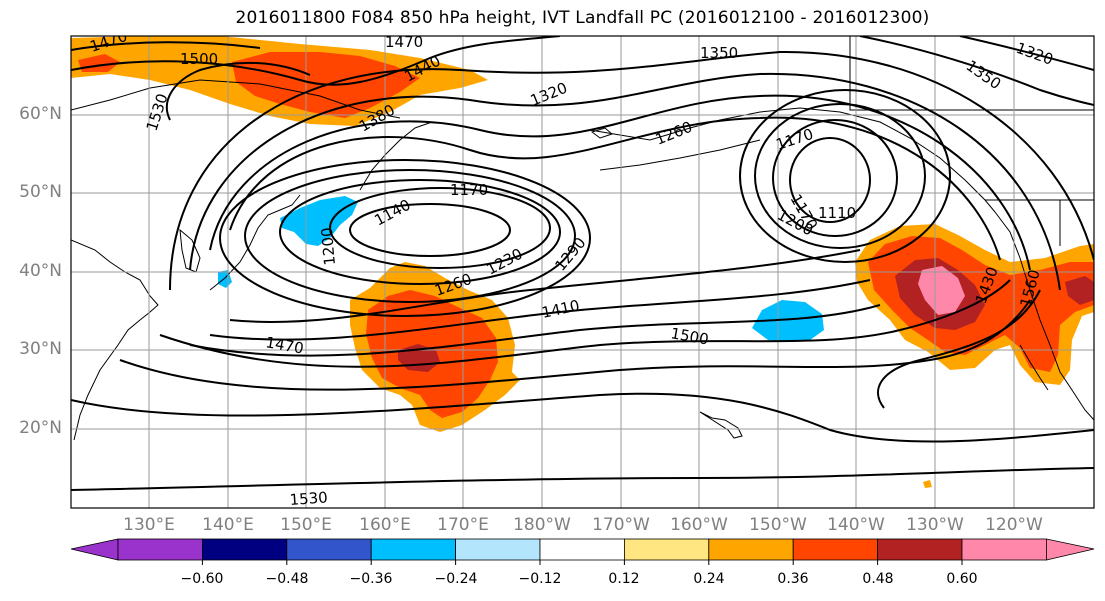 The image size is (1105, 601). Describe the element at coordinates (721, 425) in the screenshot. I see `island-hawaii` at that location.